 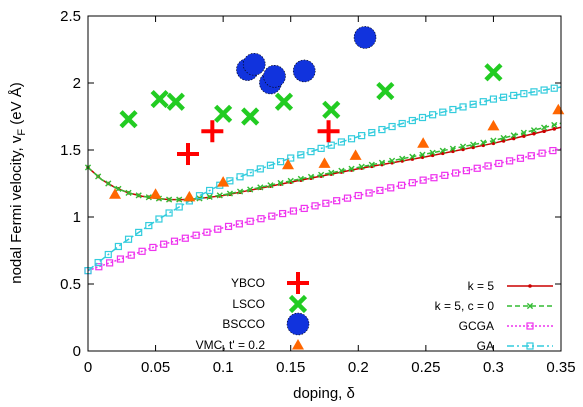 What do you see at coordinates (530, 286) in the screenshot?
I see `legend-marker-k5` at bounding box center [530, 286].